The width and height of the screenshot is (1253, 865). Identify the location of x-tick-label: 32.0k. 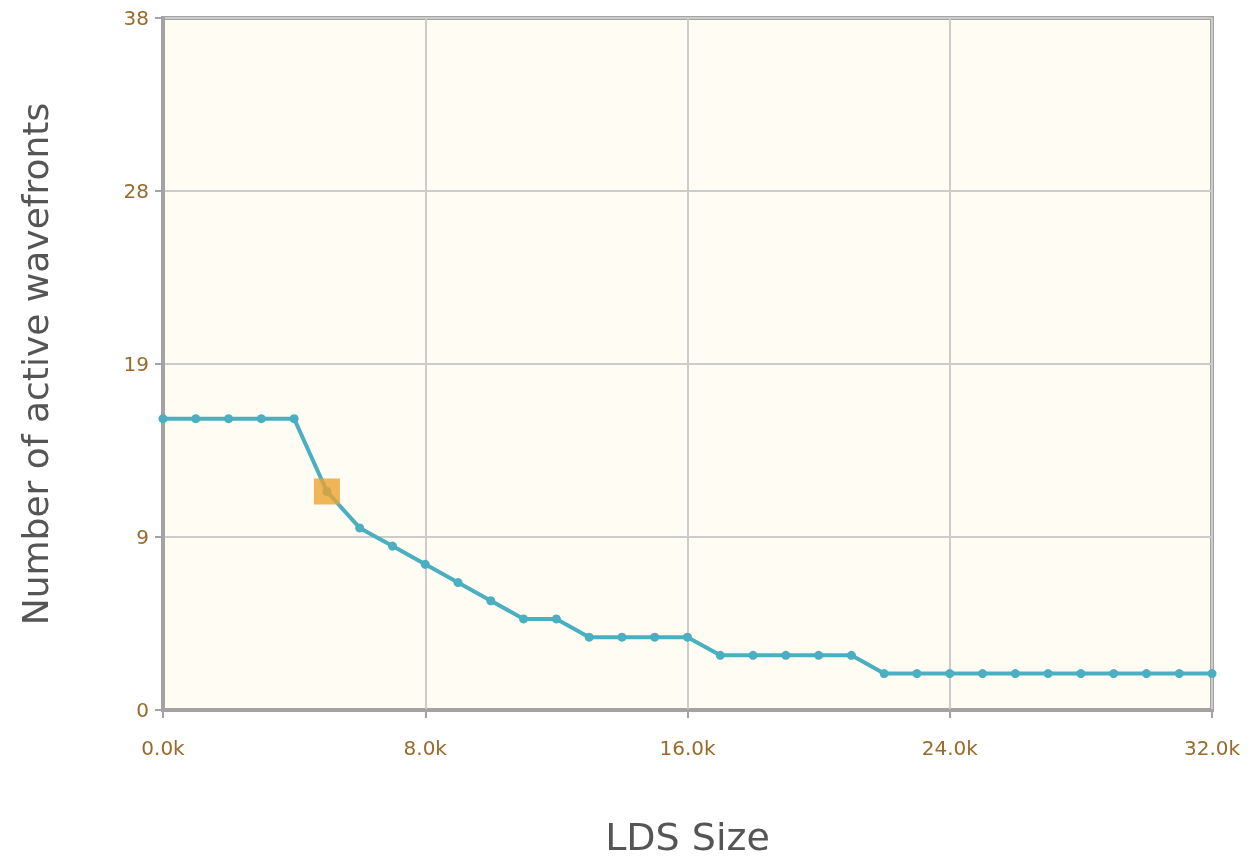
(1212, 748).